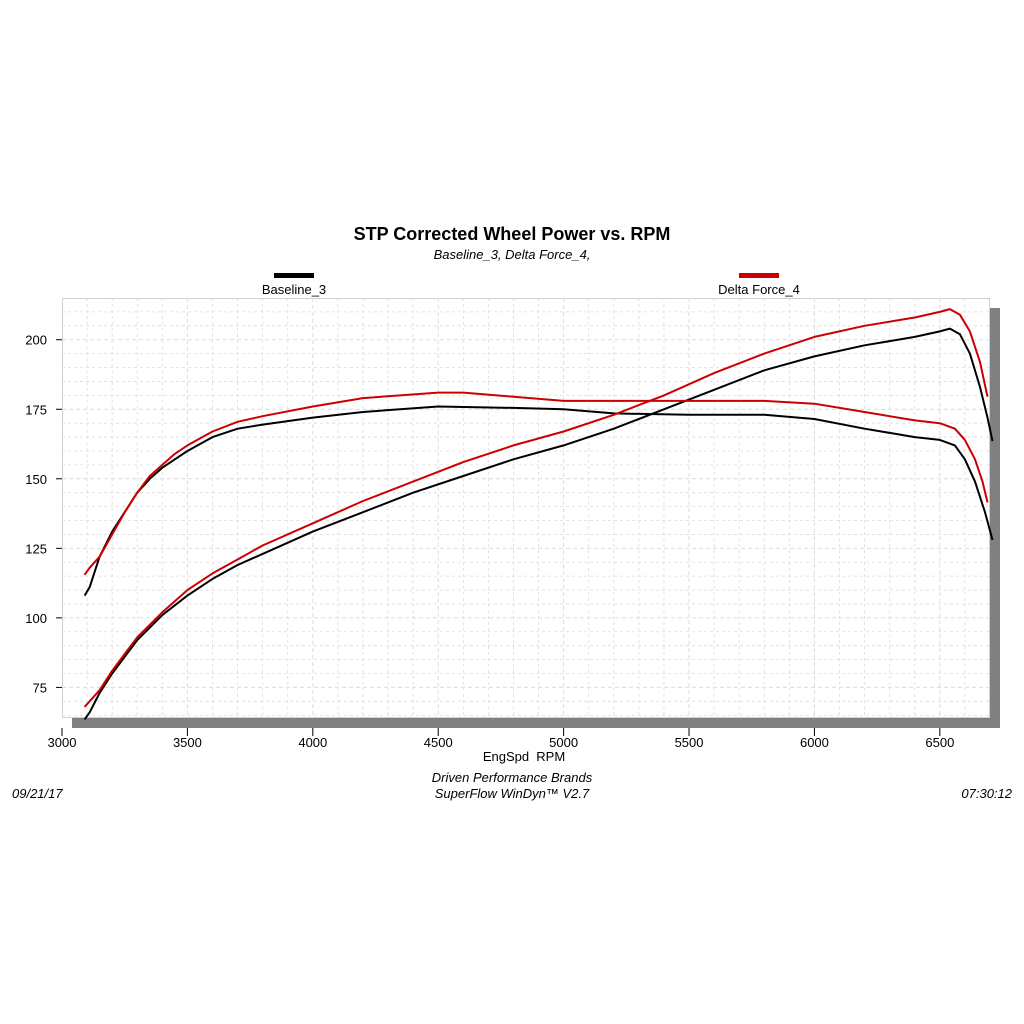 The image size is (1024, 1024). What do you see at coordinates (36, 479) in the screenshot?
I see `y-tick-label: 150` at bounding box center [36, 479].